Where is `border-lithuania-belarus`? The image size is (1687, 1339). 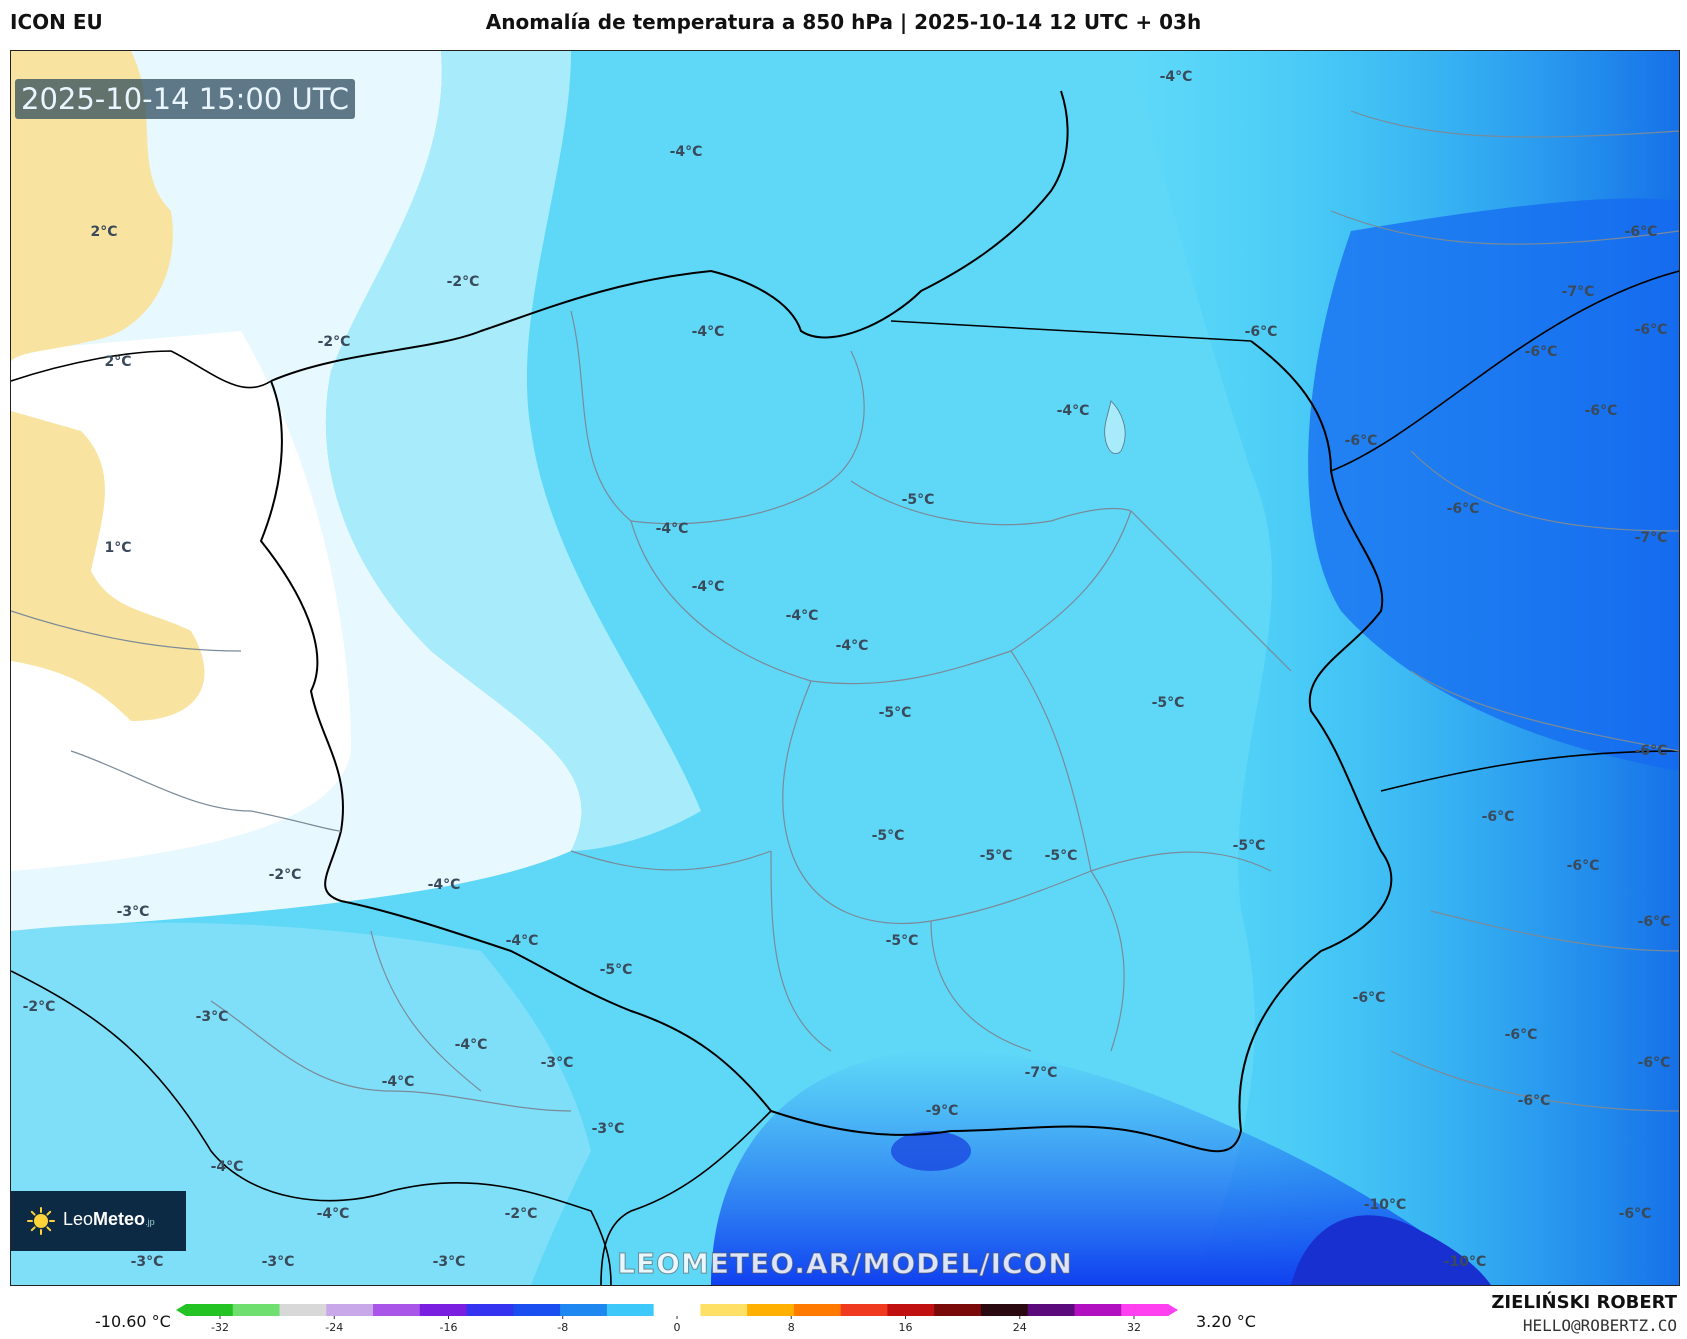
border-lithuania-belarus is located at coordinates (1504, 371).